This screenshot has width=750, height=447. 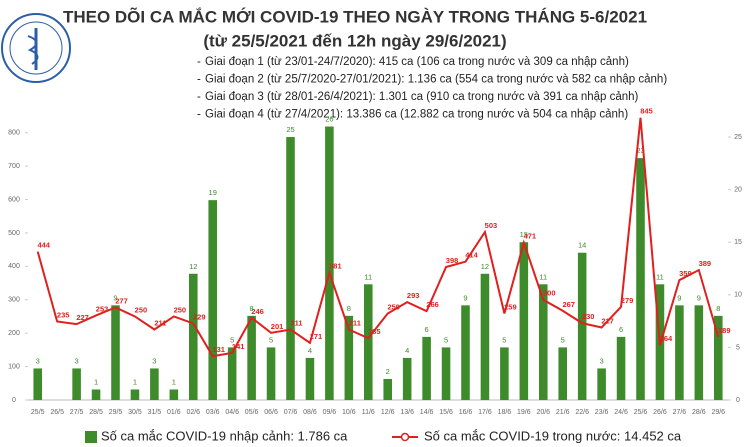 What do you see at coordinates (568, 304) in the screenshot?
I see `line-label: 267` at bounding box center [568, 304].